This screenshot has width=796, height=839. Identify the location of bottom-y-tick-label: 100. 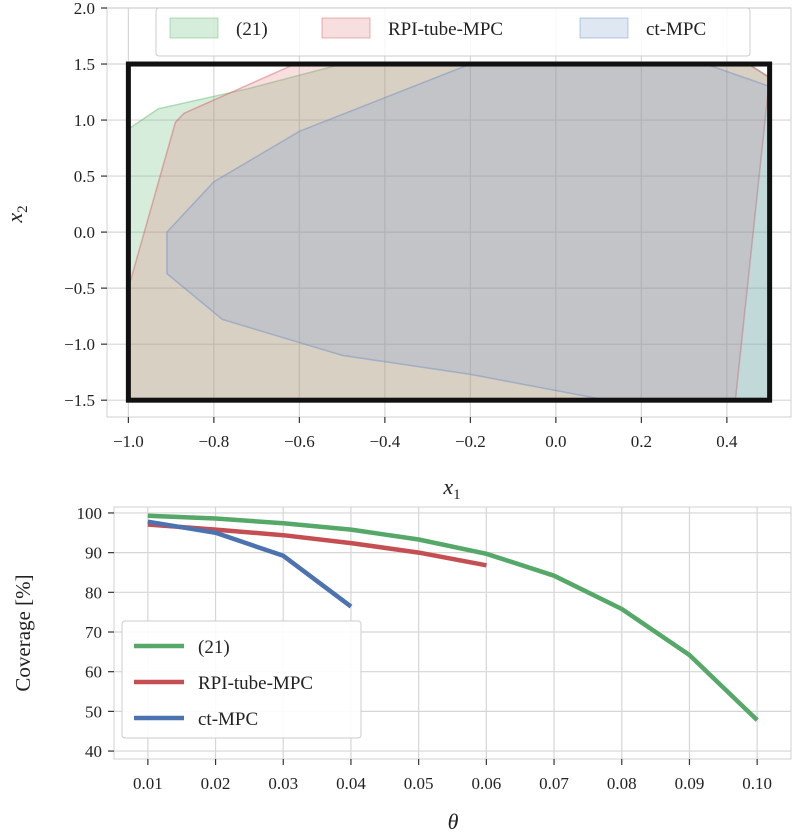
(90, 513).